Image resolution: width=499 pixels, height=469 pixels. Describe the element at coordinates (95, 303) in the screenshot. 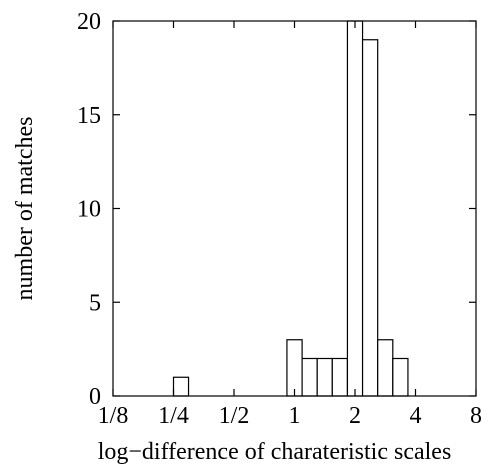

I see `y-tick-label: 5` at that location.